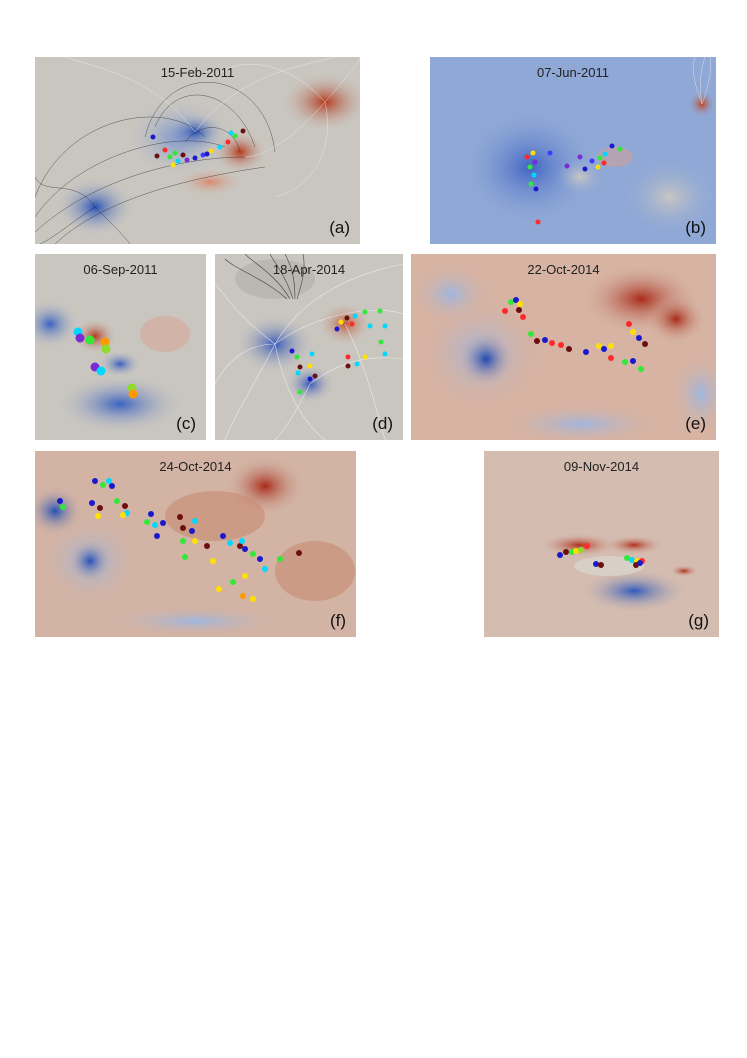 This screenshot has width=747, height=1058. What do you see at coordinates (186, 423) in the screenshot?
I see `panel-label: (c)` at bounding box center [186, 423].